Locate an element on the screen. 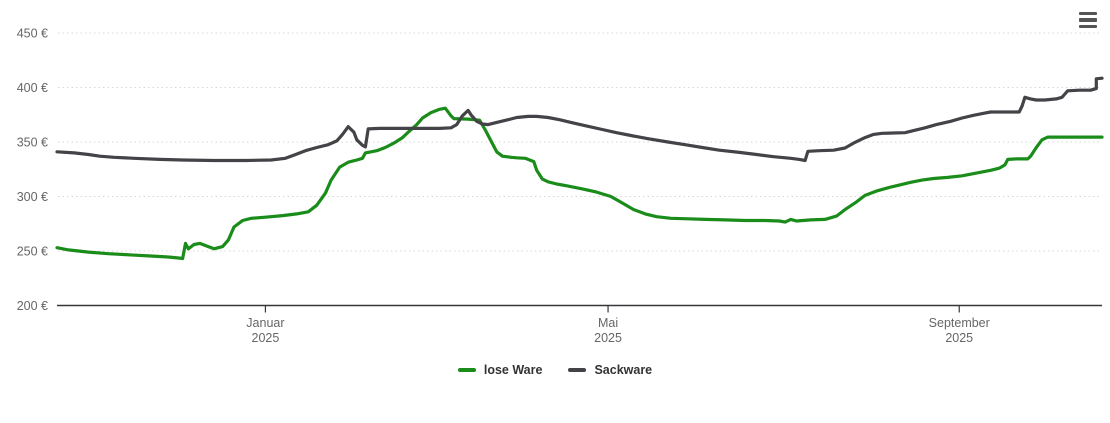 The width and height of the screenshot is (1110, 423). y-axis-label: 250 € is located at coordinates (32, 252).